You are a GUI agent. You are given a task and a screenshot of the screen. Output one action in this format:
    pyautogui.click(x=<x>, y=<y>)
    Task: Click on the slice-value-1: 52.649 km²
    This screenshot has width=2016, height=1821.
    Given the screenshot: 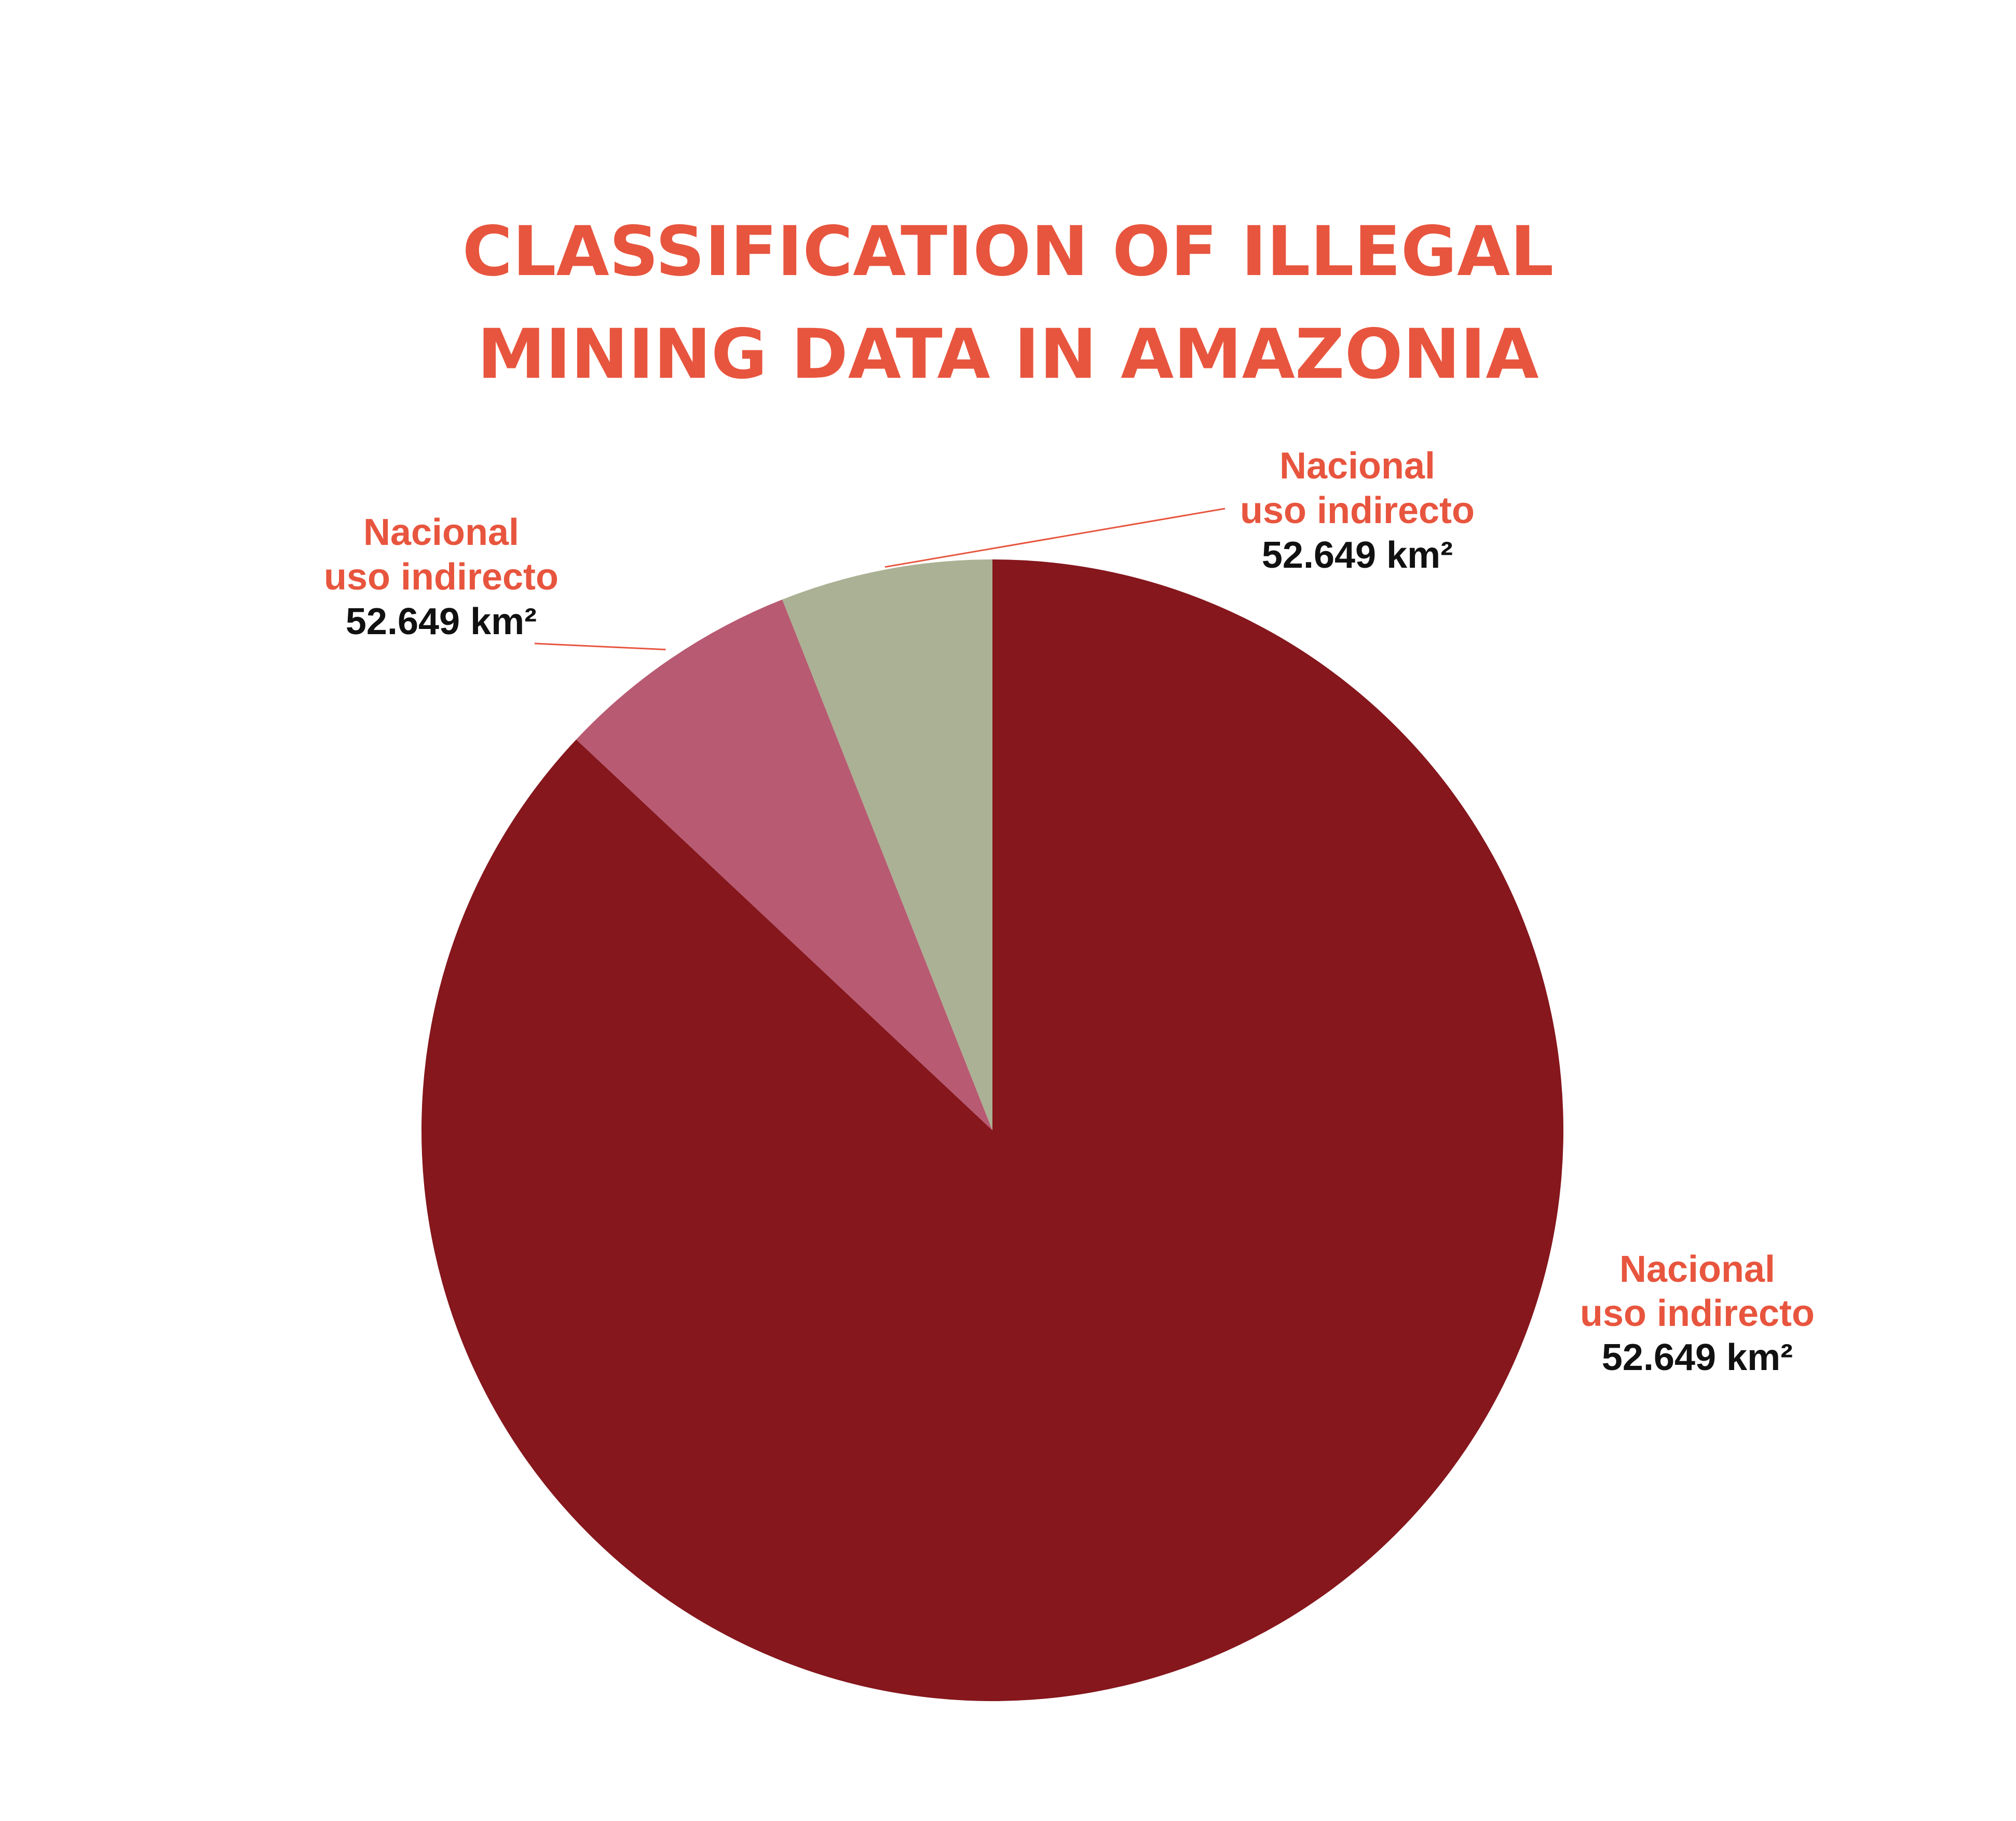 What is the action you would take?
    pyautogui.click(x=1697, y=1357)
    